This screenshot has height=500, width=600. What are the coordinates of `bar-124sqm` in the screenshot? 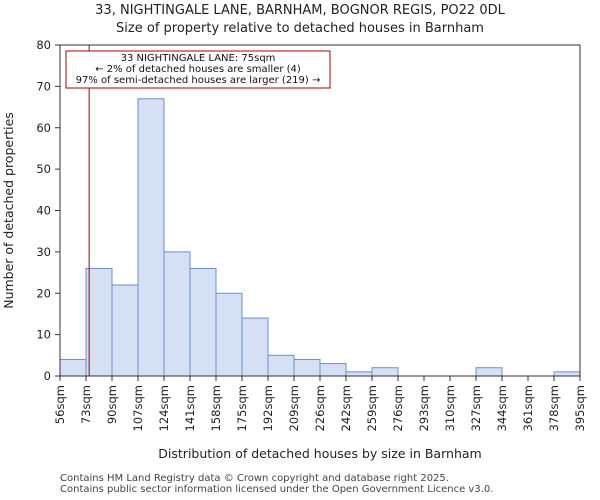 It's located at (177, 314).